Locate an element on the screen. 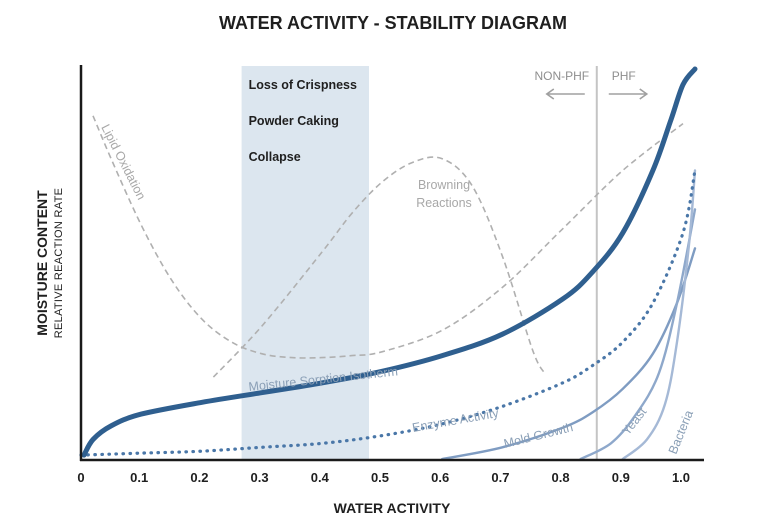 Image resolution: width=768 pixels, height=531 pixels. series-yeast-line is located at coordinates (638, 334).